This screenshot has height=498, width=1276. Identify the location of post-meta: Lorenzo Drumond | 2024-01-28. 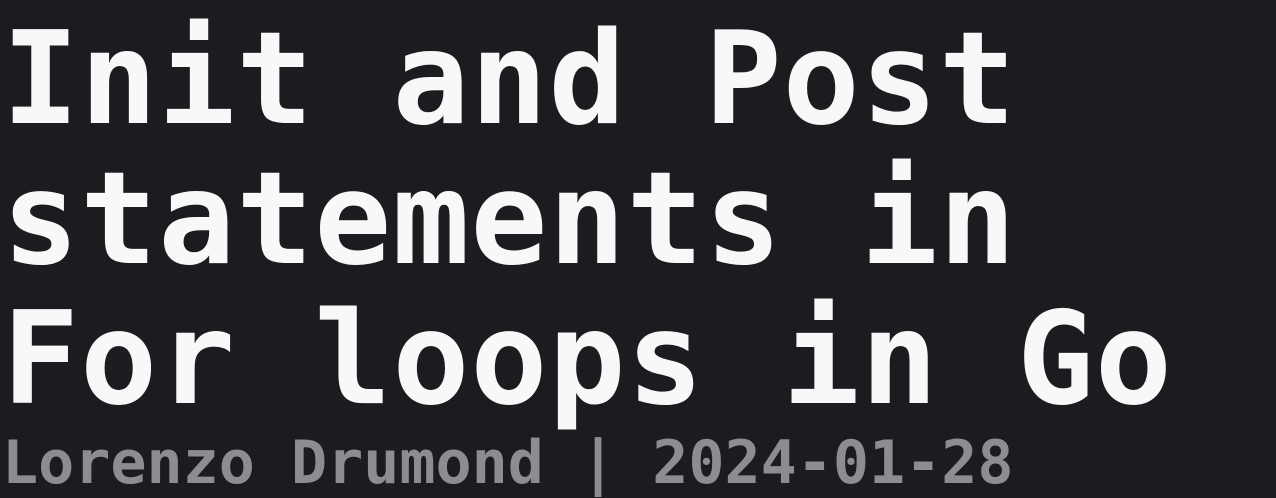
(507, 463).